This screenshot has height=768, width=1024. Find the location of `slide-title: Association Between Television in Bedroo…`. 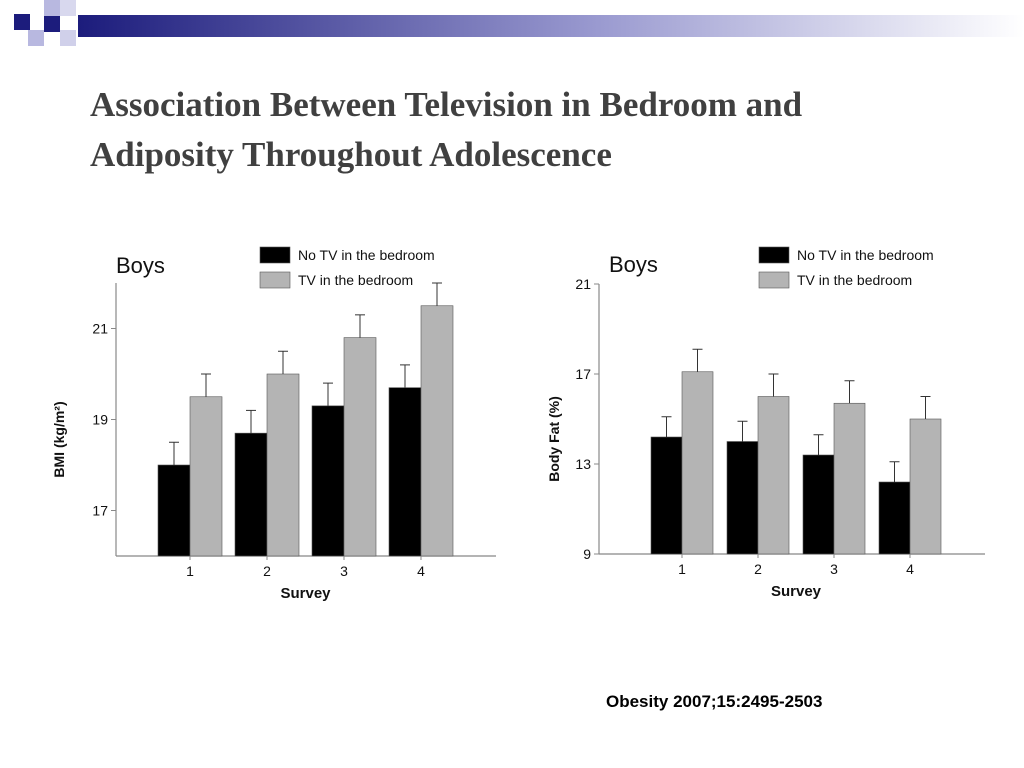

slide-title: Association Between Television in Bedroo… is located at coordinates (540, 130).